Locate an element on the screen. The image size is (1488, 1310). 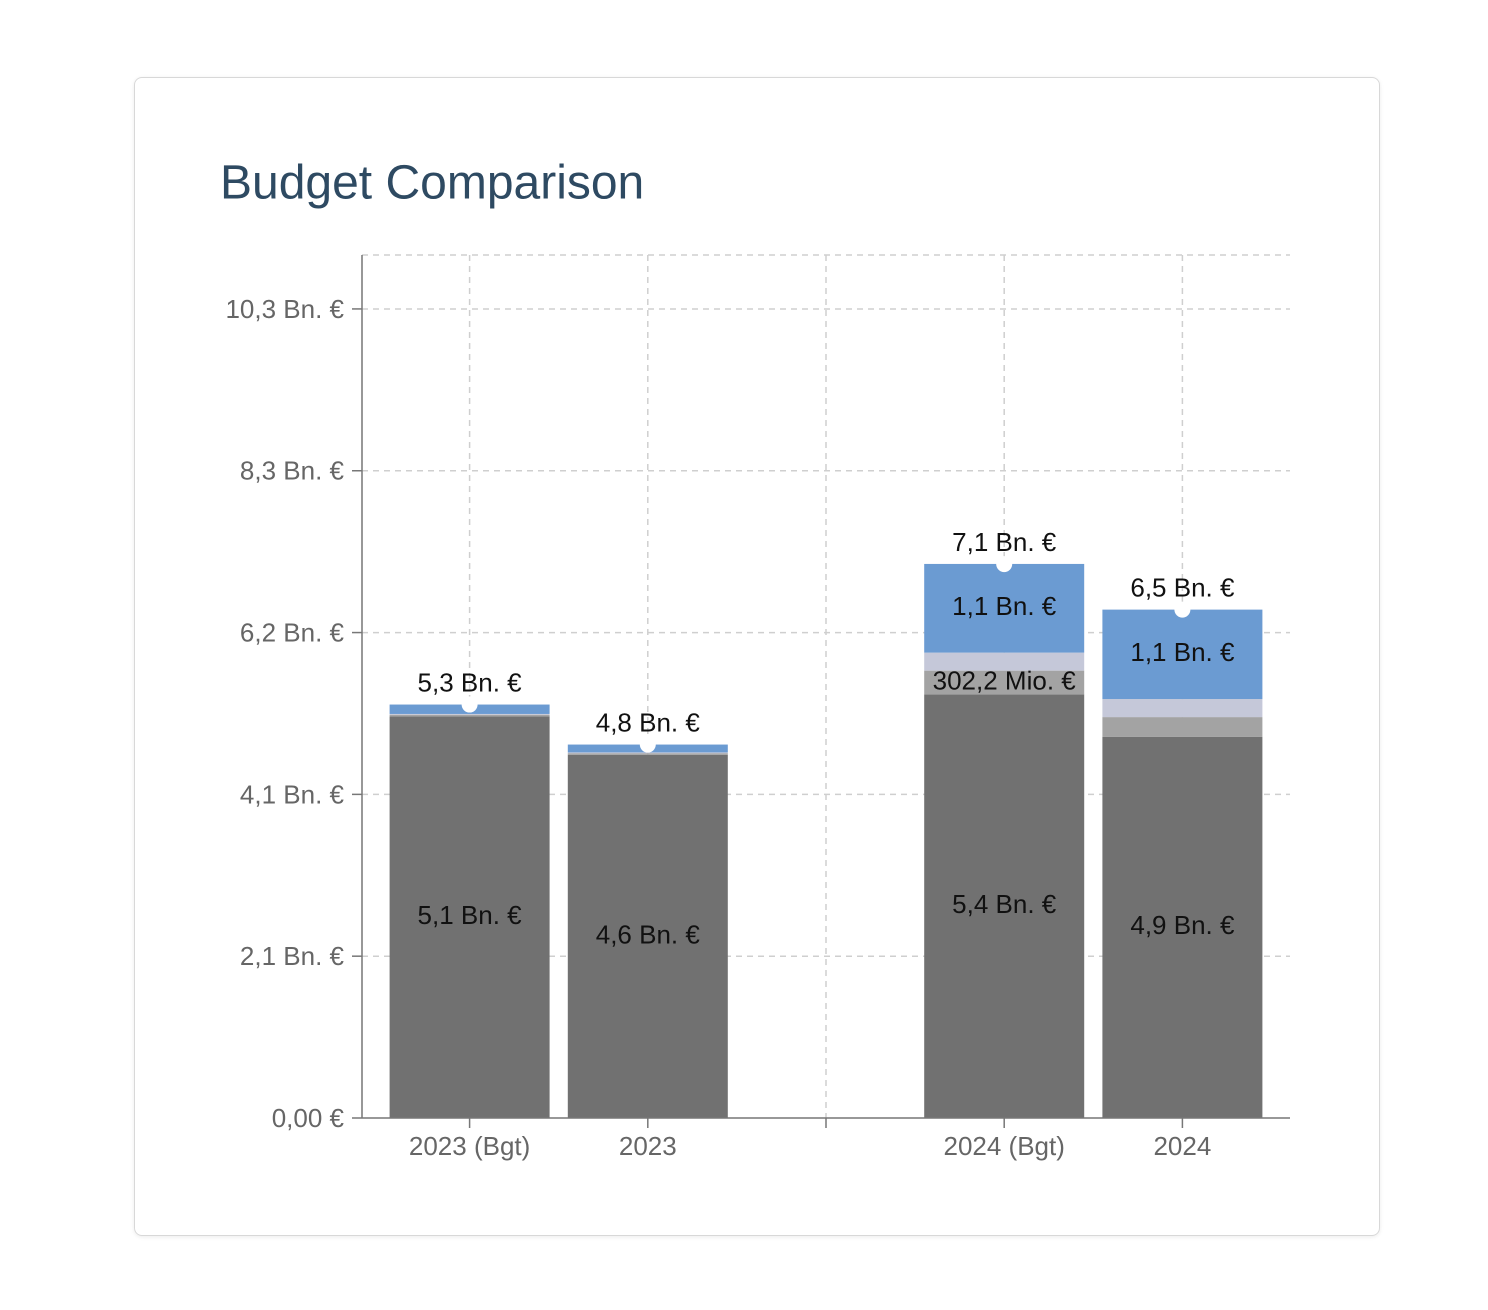
value-label: 5,4 Bn. € is located at coordinates (1004, 904).